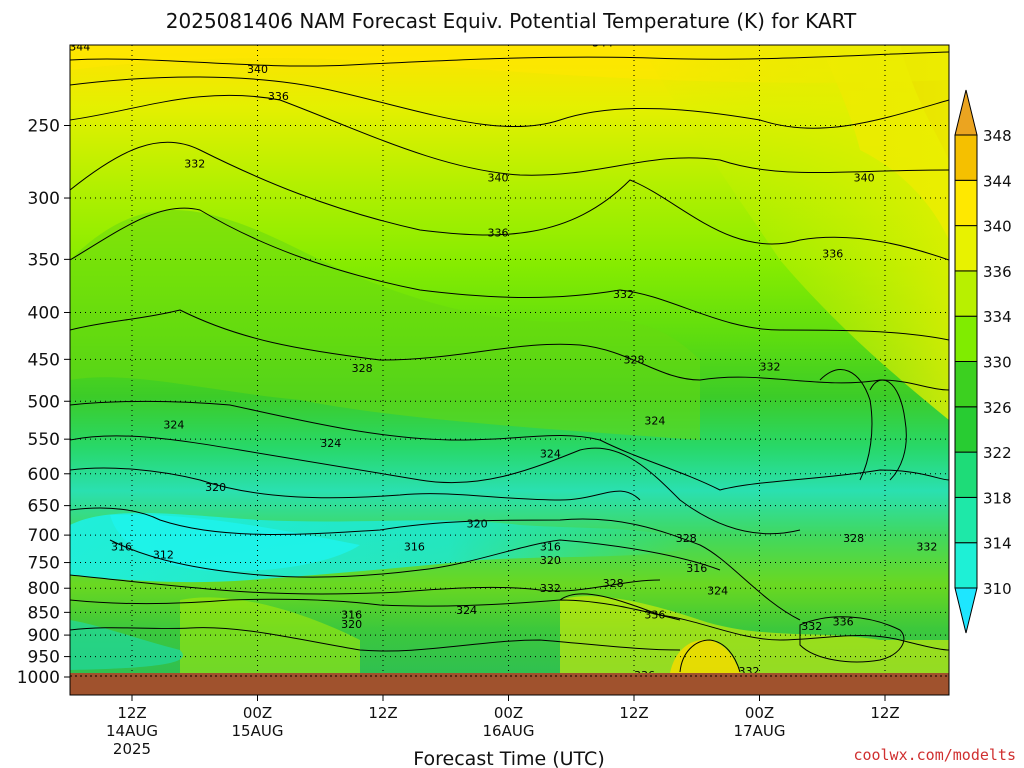 This screenshot has width=1024, height=768. Describe the element at coordinates (44, 313) in the screenshot. I see `y-tick-label: 400` at that location.